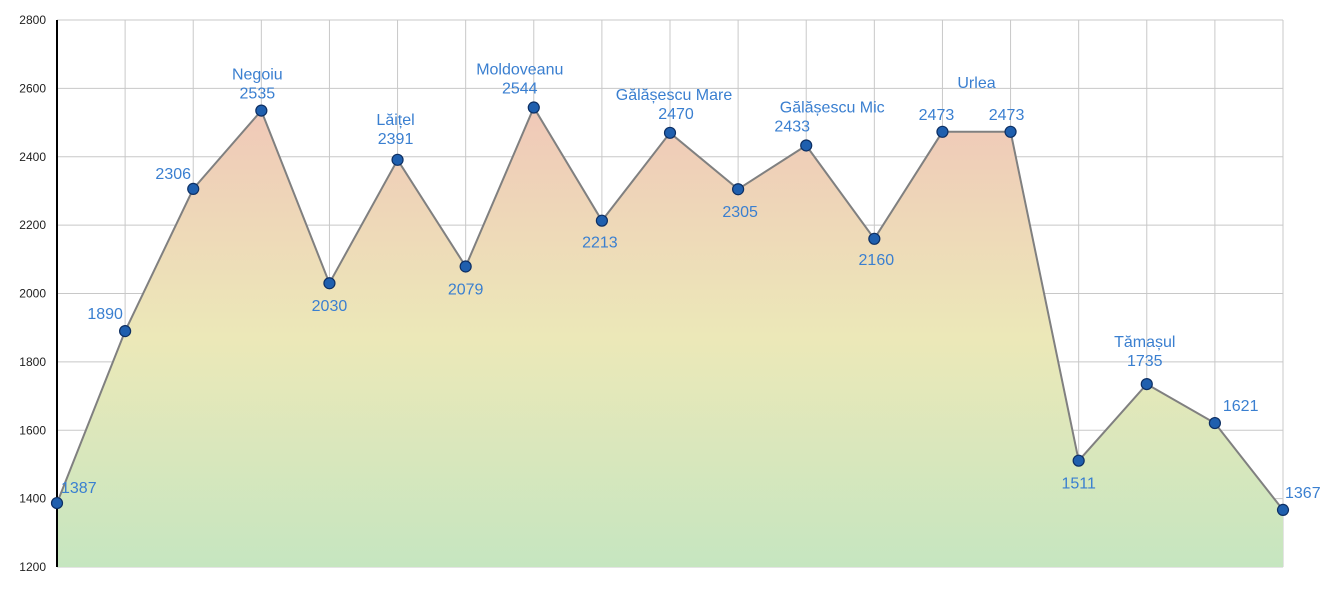 The width and height of the screenshot is (1337, 589). I want to click on value-label: 2213, so click(600, 243).